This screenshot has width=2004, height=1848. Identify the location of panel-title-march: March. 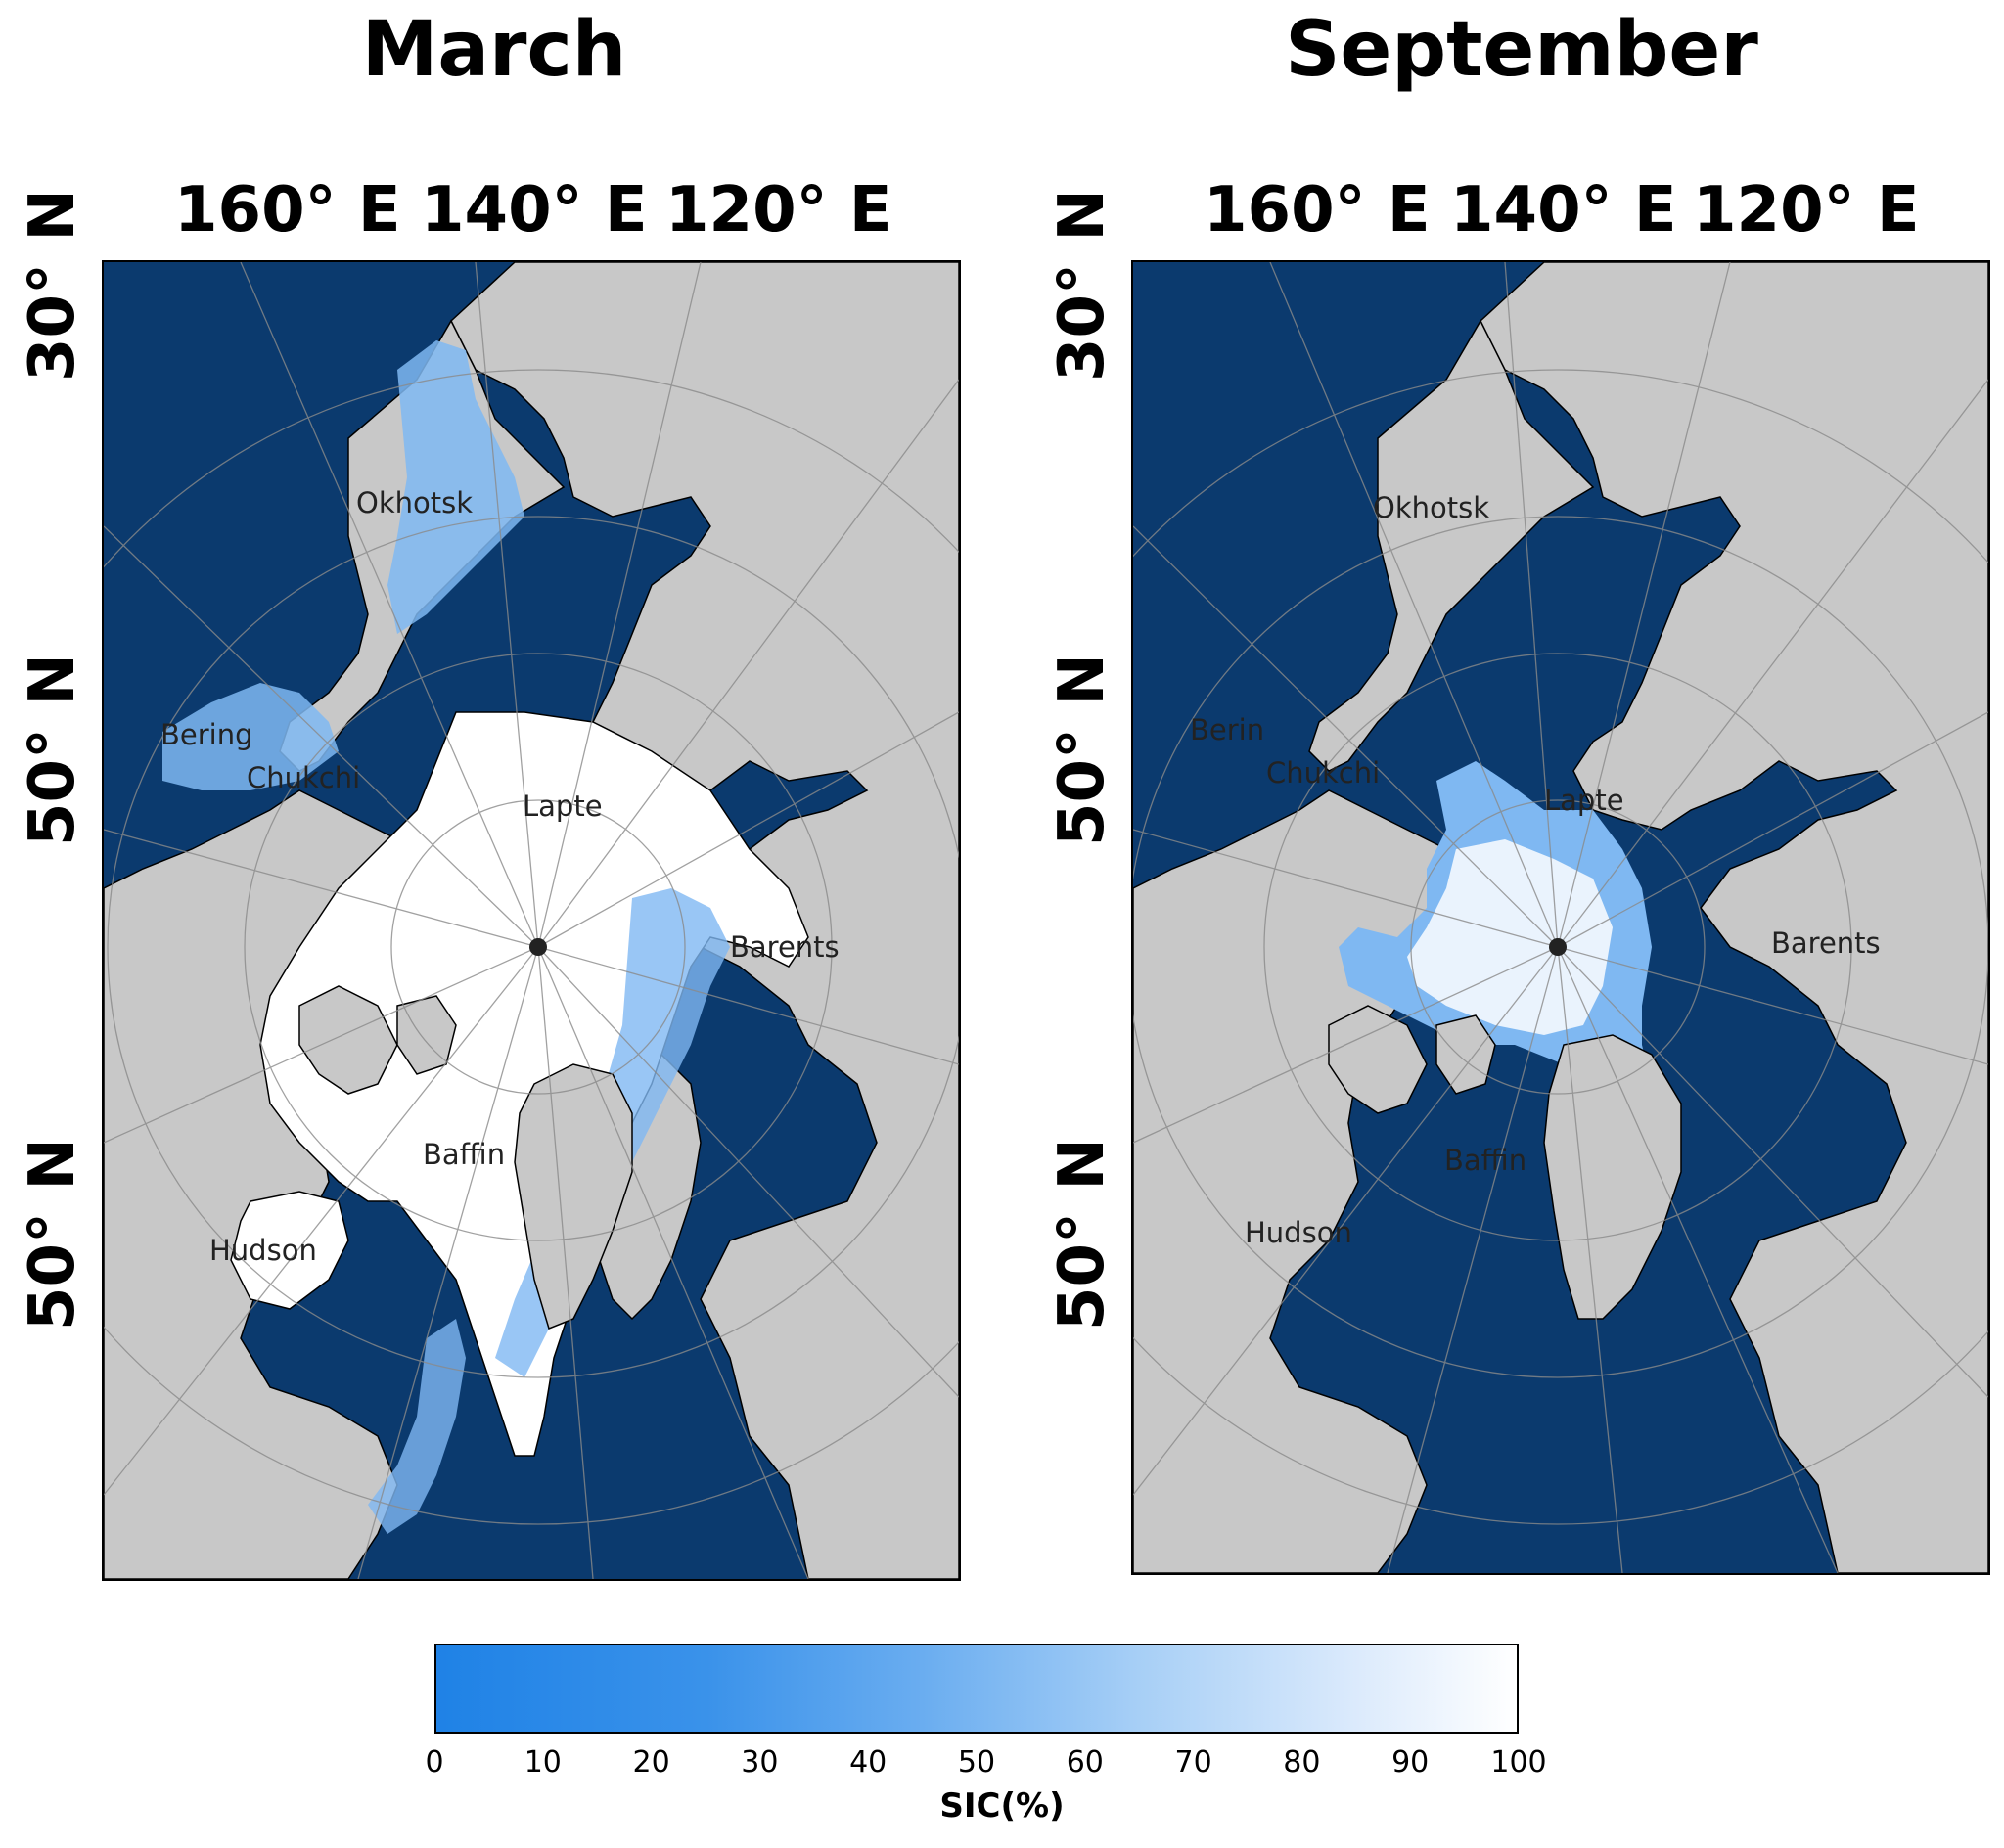
(494, 50).